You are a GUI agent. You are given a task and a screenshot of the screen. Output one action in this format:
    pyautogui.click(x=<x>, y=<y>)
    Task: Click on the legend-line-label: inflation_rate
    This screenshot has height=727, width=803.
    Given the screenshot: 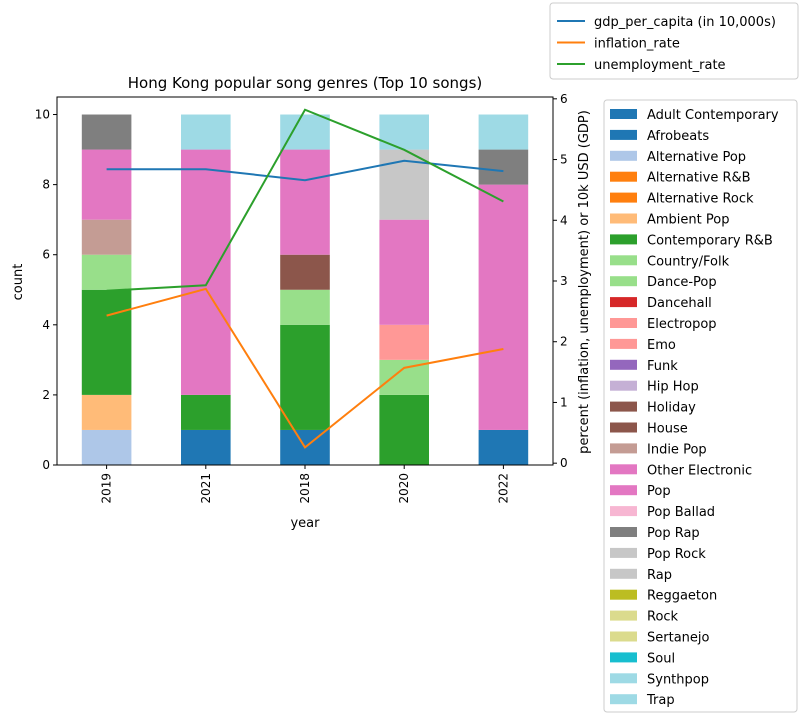 What is the action you would take?
    pyautogui.click(x=637, y=44)
    